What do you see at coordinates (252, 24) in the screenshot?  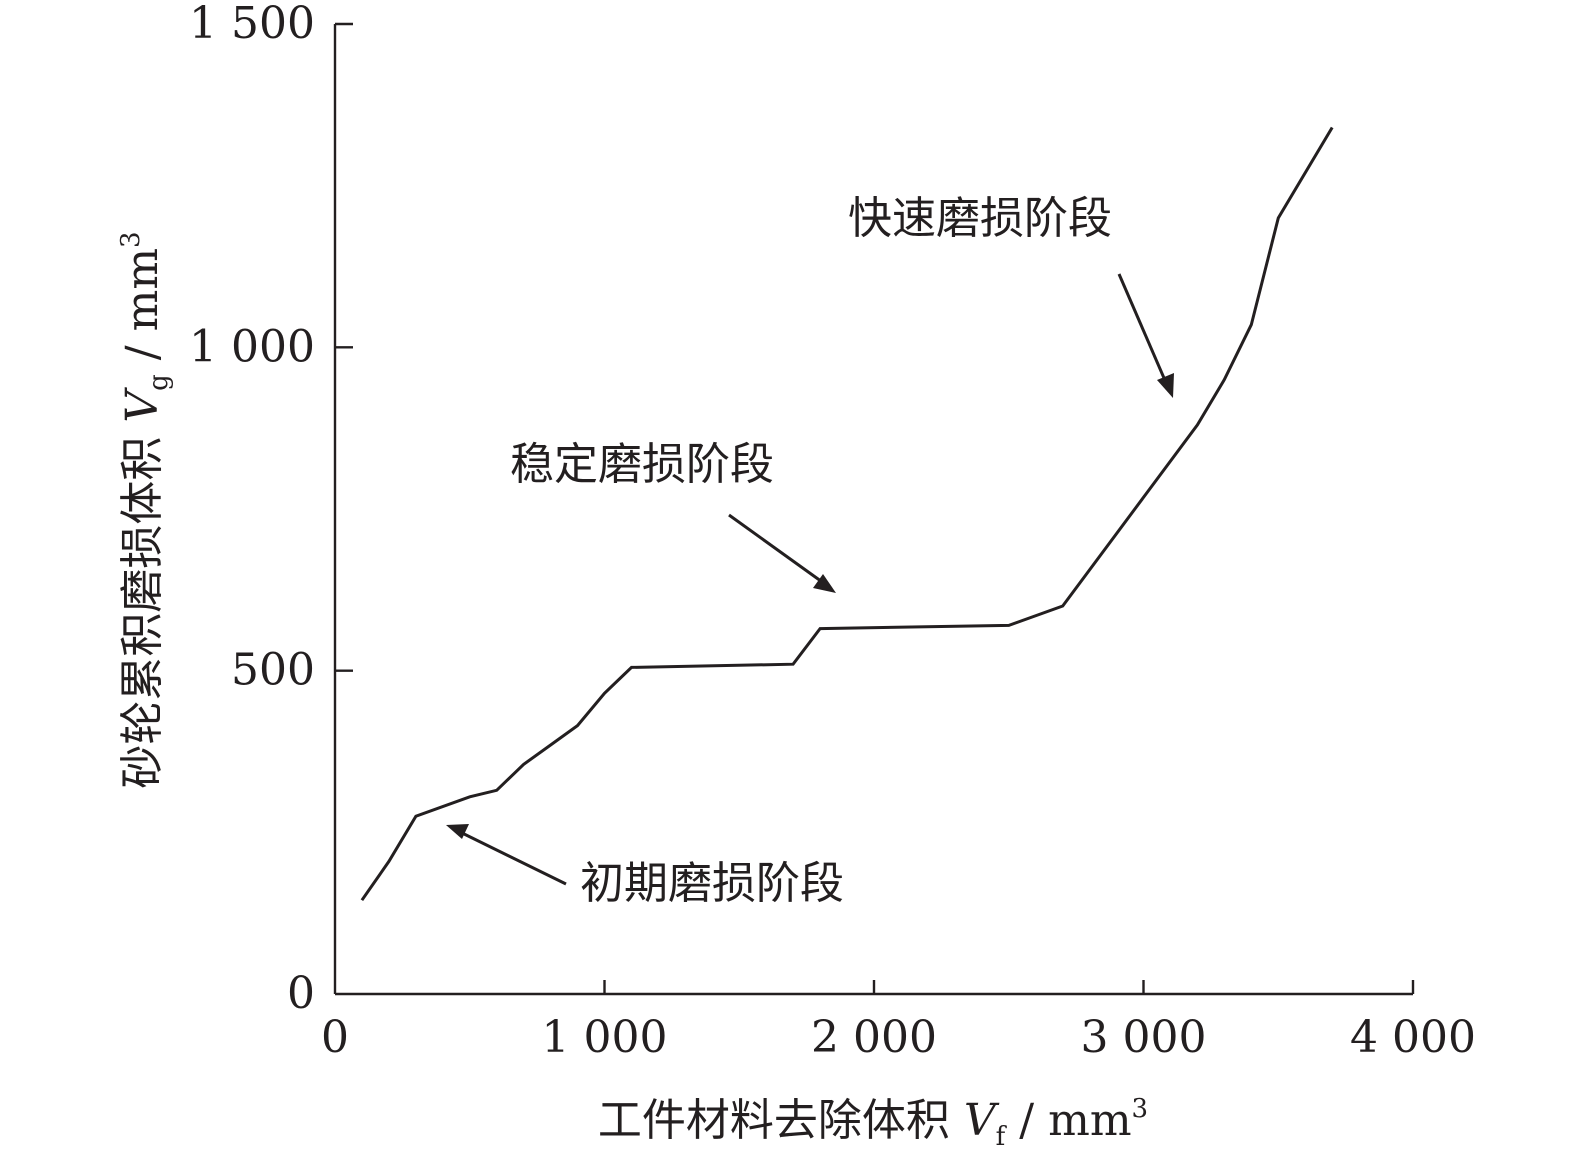 I see `y-tick-label: 1 500` at bounding box center [252, 24].